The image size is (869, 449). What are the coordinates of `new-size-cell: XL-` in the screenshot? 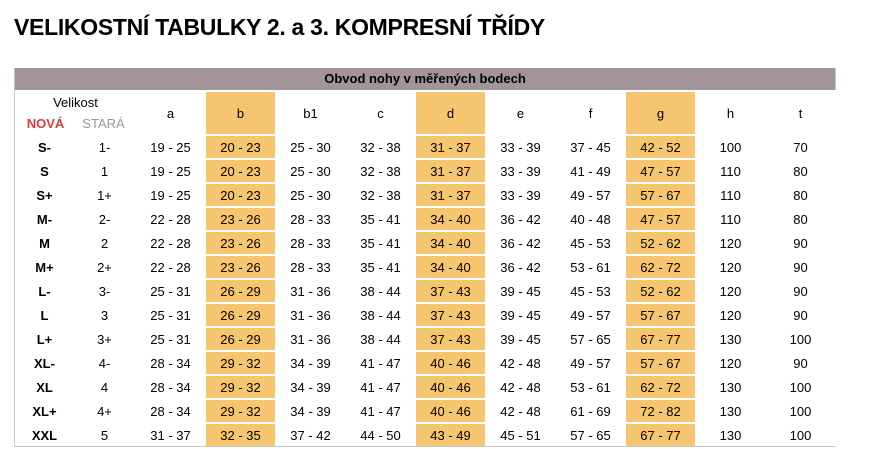 It's located at (44, 362).